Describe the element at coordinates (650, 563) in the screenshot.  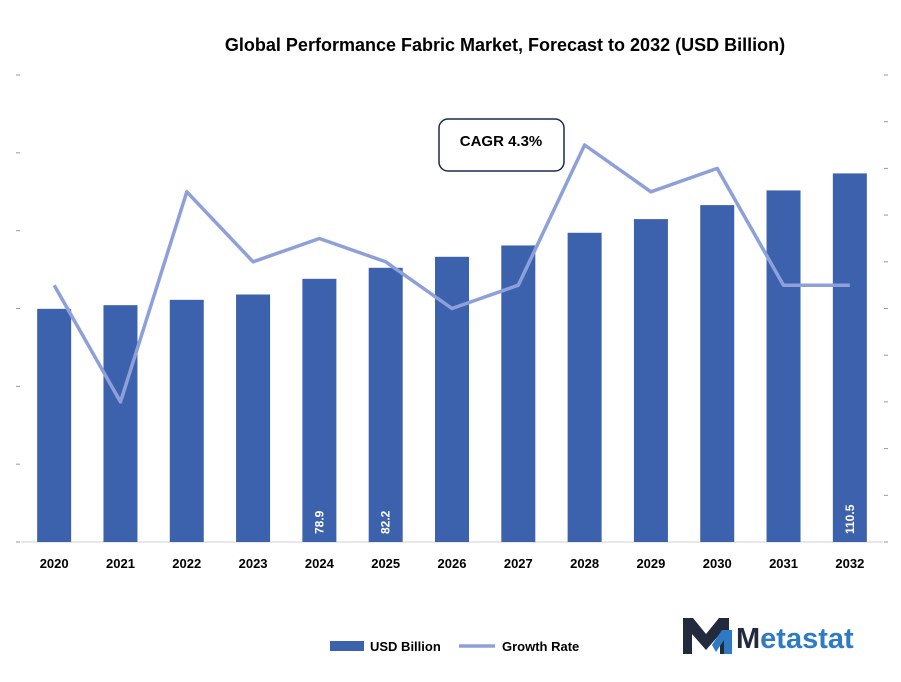
I see `x-tick-label-2029: 2029` at that location.